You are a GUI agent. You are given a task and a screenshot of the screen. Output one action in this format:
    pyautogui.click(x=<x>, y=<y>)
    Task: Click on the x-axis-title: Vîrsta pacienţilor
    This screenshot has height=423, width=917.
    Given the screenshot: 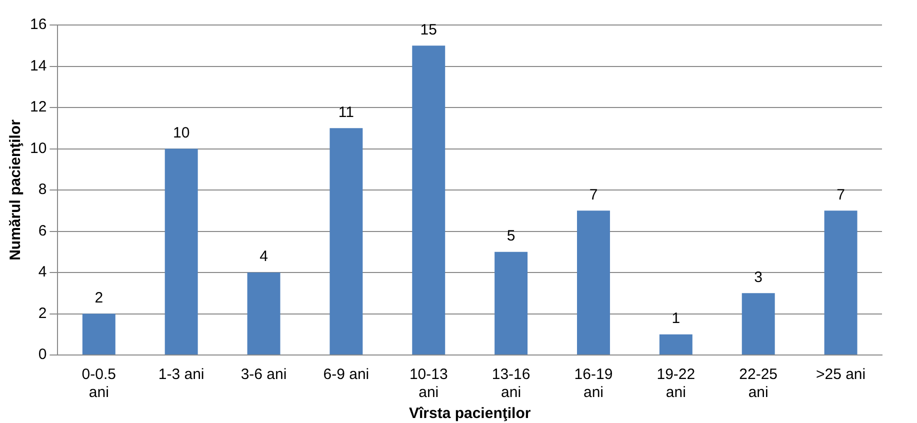 What is the action you would take?
    pyautogui.click(x=469, y=413)
    